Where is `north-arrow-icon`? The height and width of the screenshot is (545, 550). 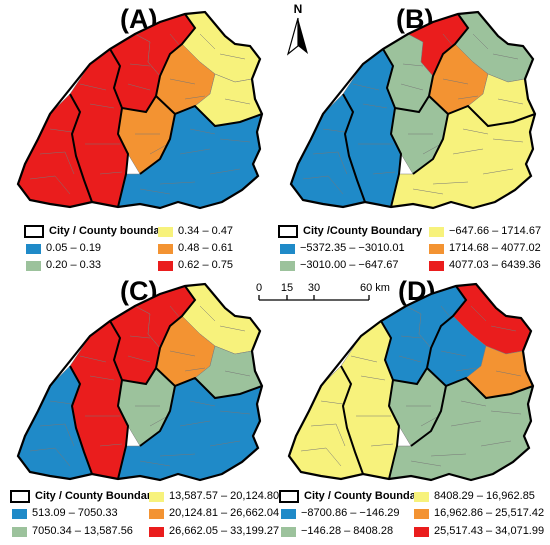
north-arrow-icon is located at coordinates (297, 36).